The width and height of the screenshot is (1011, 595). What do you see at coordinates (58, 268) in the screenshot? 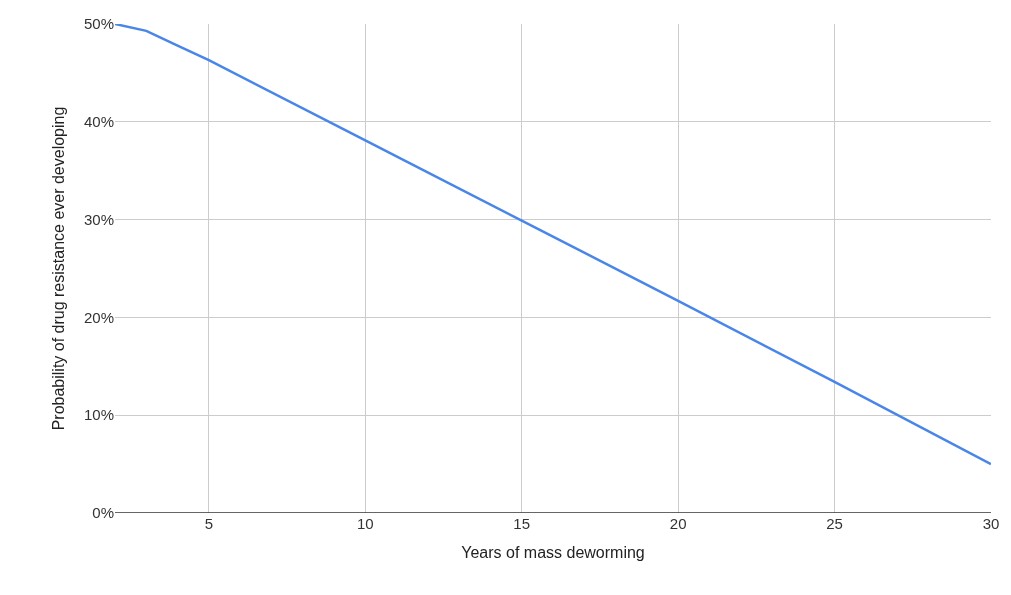
I see `y-axis-title: Probability of drug resistance ever developing` at bounding box center [58, 268].